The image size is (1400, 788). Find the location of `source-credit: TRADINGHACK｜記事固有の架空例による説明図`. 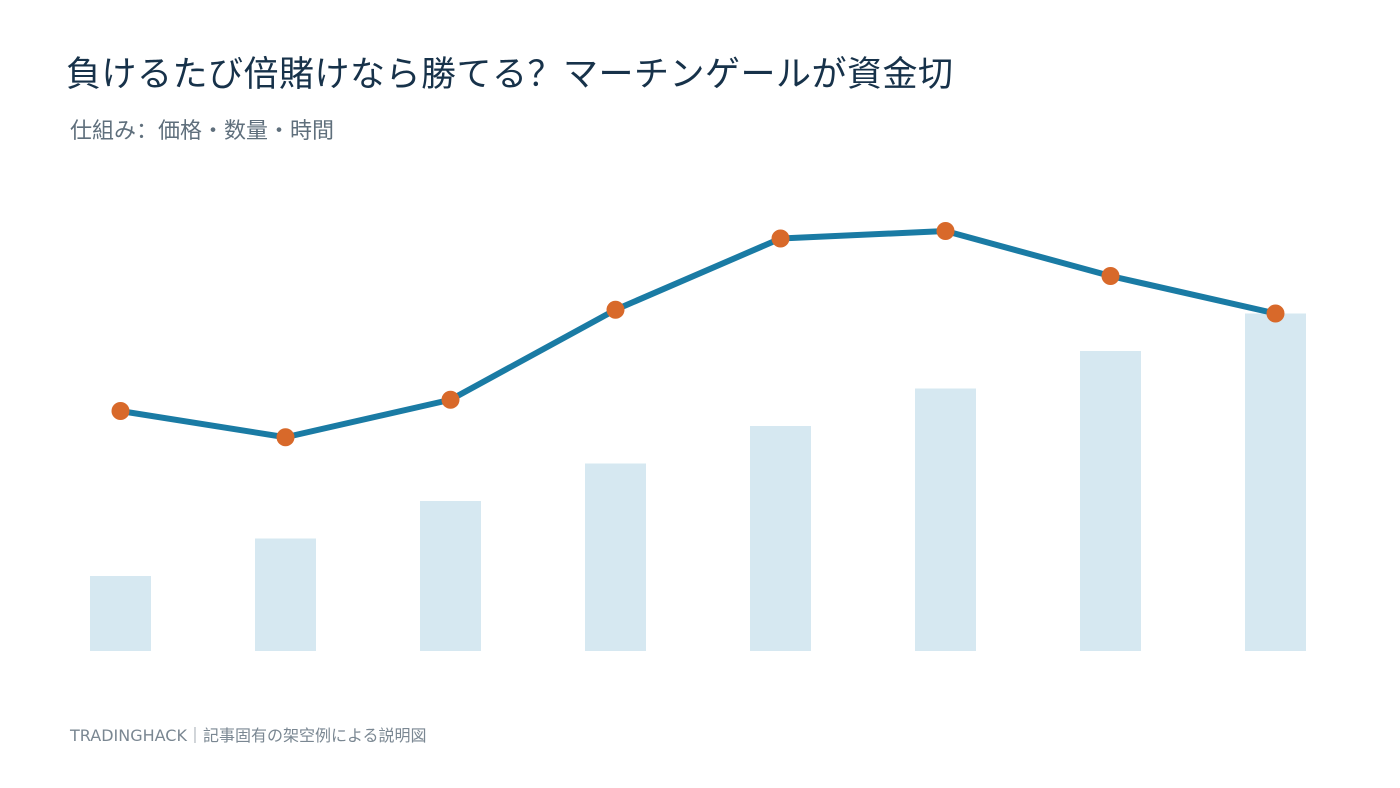

source-credit: TRADINGHACK｜記事固有の架空例による説明図 is located at coordinates (248, 735).